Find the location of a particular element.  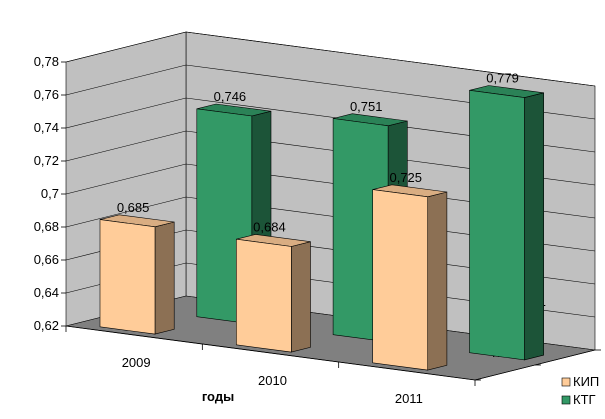

y-tick-label: 0,64 is located at coordinates (46, 292).